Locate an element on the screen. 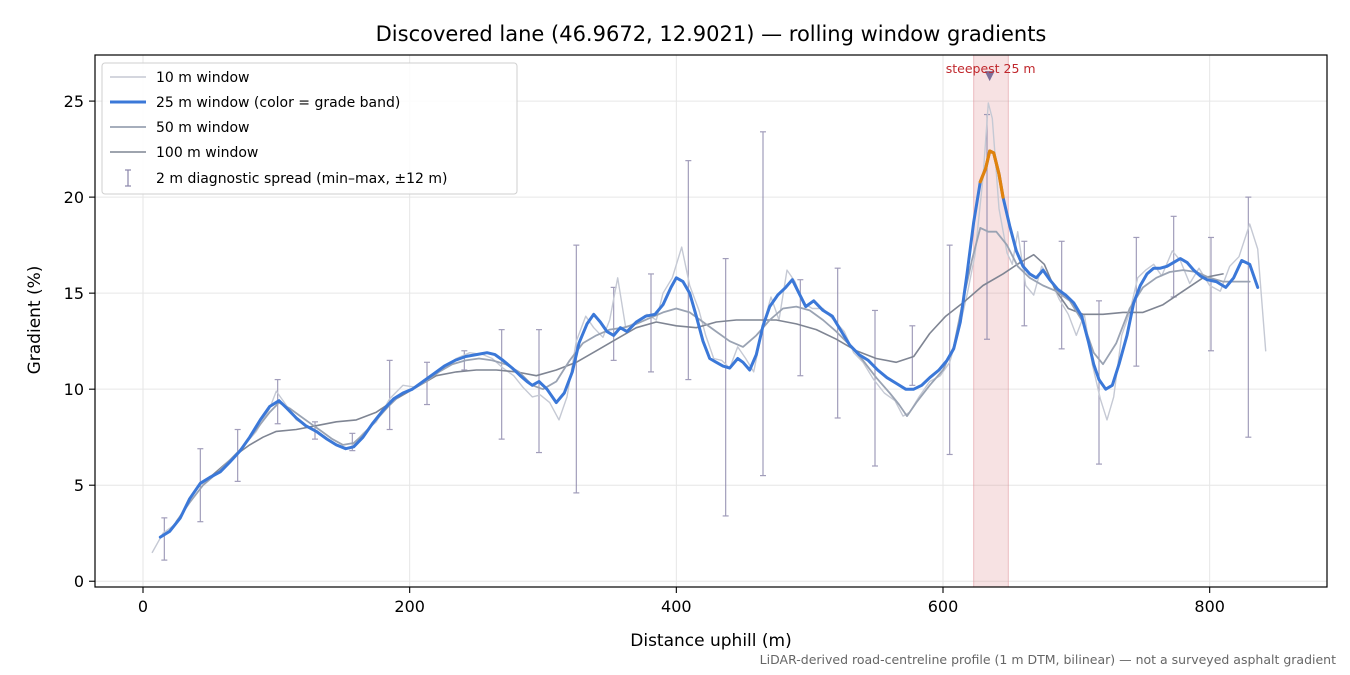 This screenshot has width=1350, height=675. legend-label-10m: 10 m window is located at coordinates (202, 78).